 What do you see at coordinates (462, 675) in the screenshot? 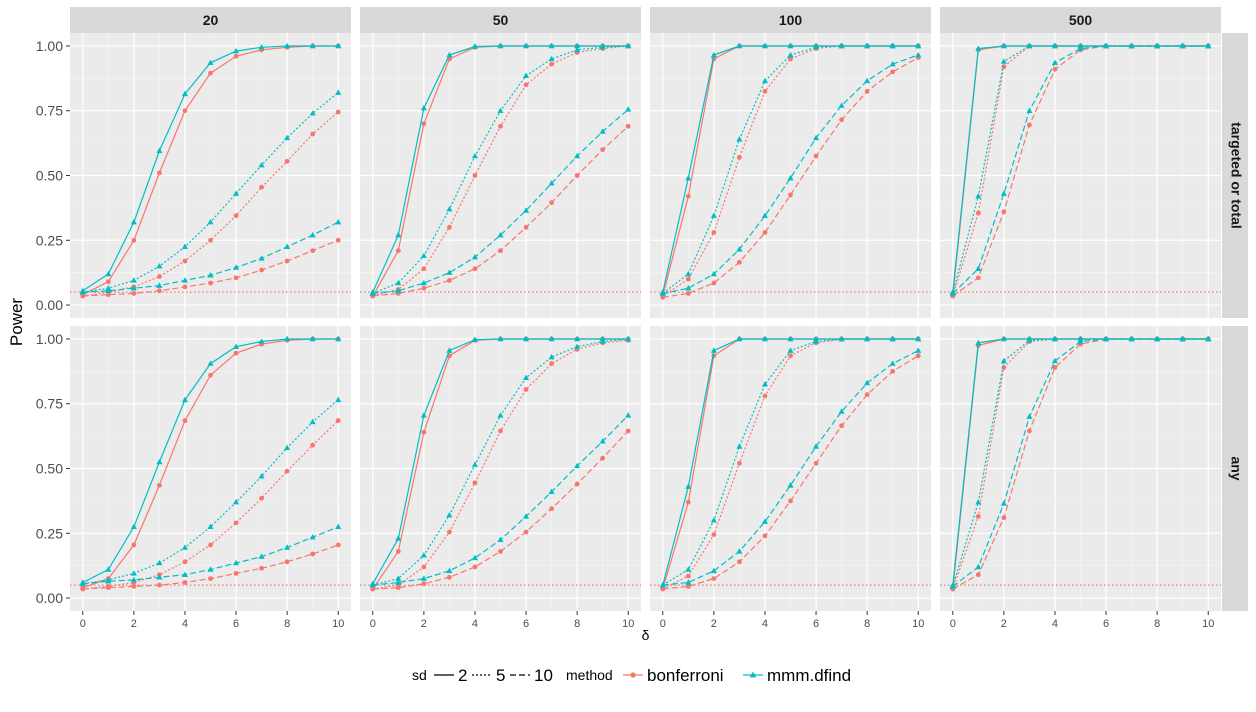
I see `legend-label-sd: 2` at bounding box center [462, 675].